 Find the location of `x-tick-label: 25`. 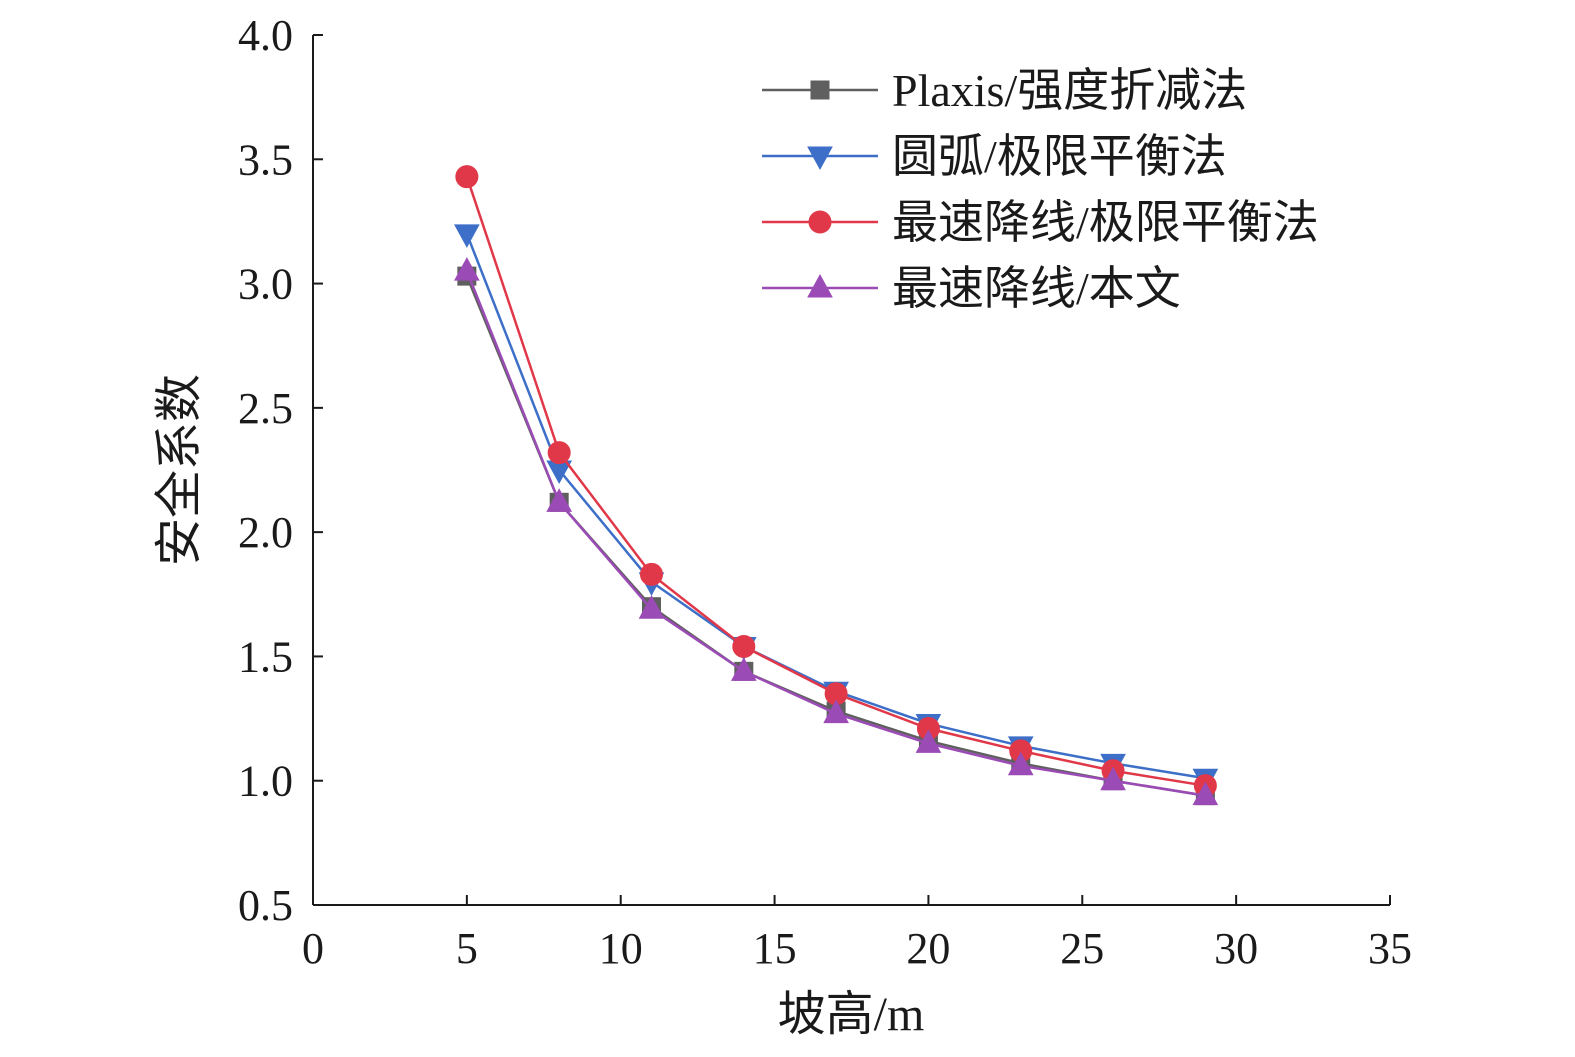

x-tick-label: 25 is located at coordinates (1082, 948).